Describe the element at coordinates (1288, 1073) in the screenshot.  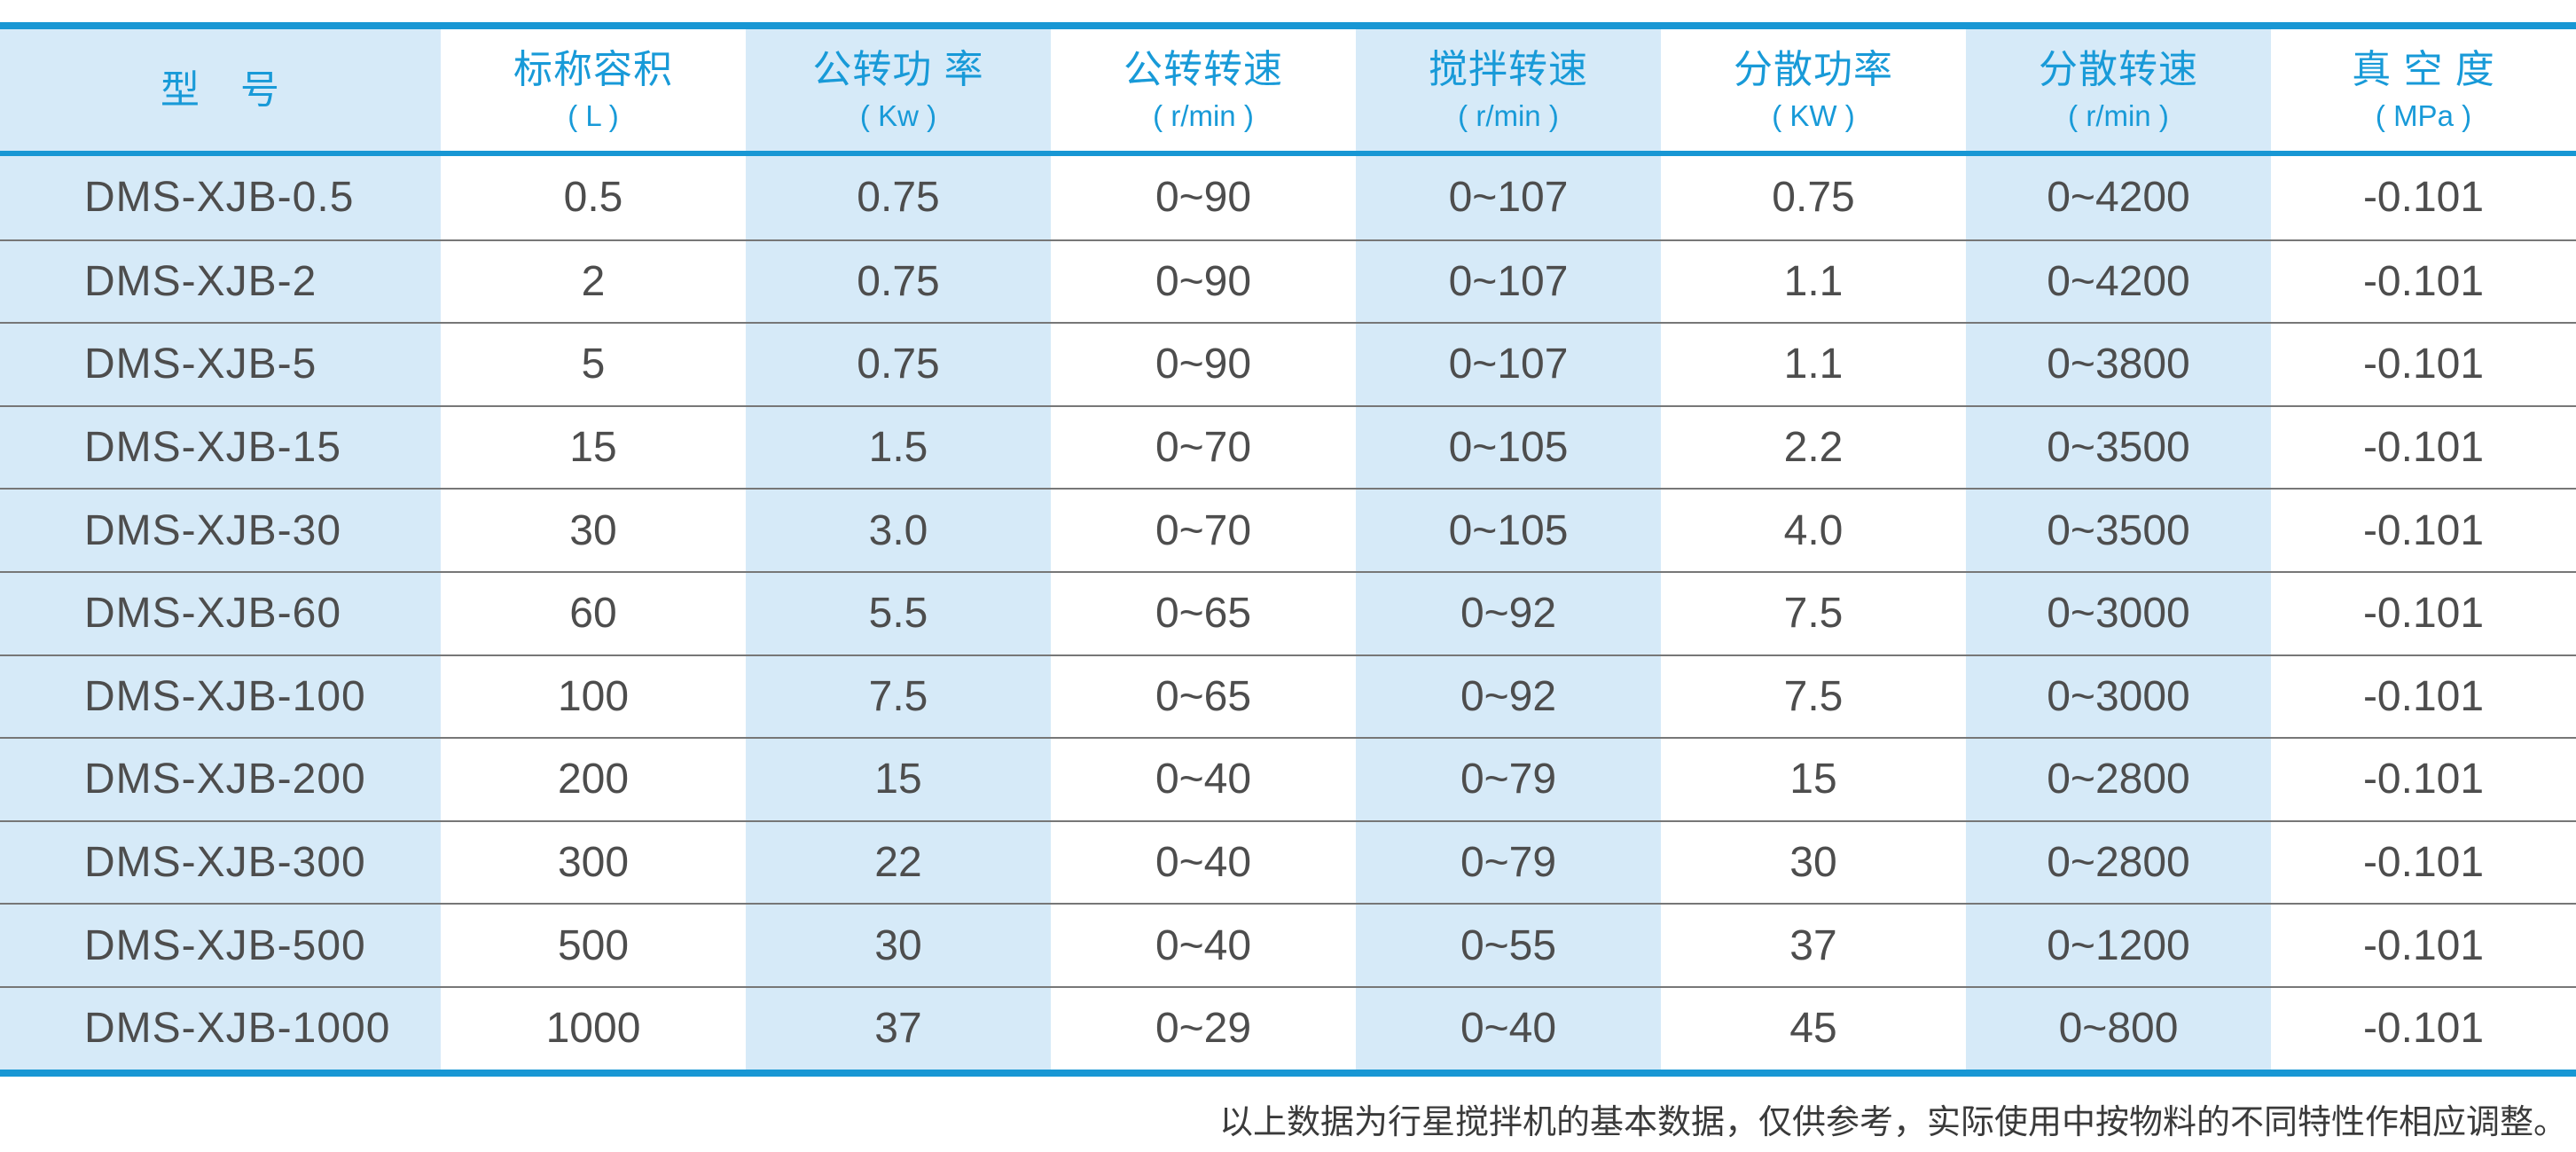
I see `table-bottom-border` at that location.